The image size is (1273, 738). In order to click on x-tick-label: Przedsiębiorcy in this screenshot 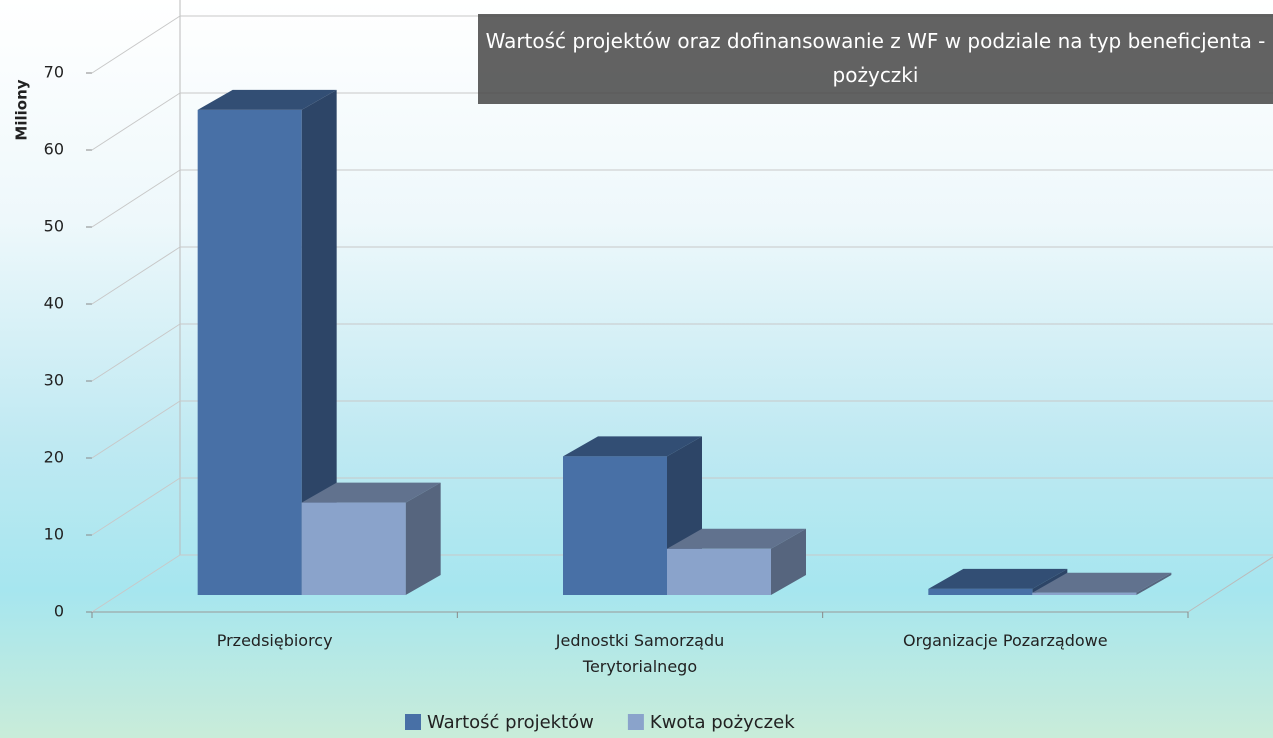, I will do `click(274, 640)`.